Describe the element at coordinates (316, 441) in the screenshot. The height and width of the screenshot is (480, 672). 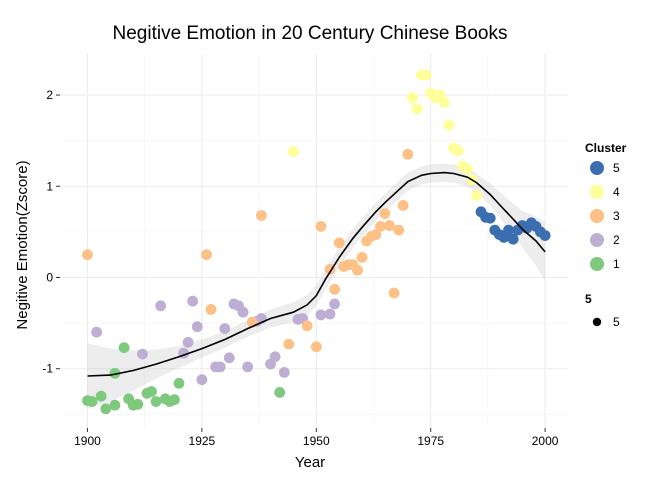
I see `x-tick-label: 1950` at that location.